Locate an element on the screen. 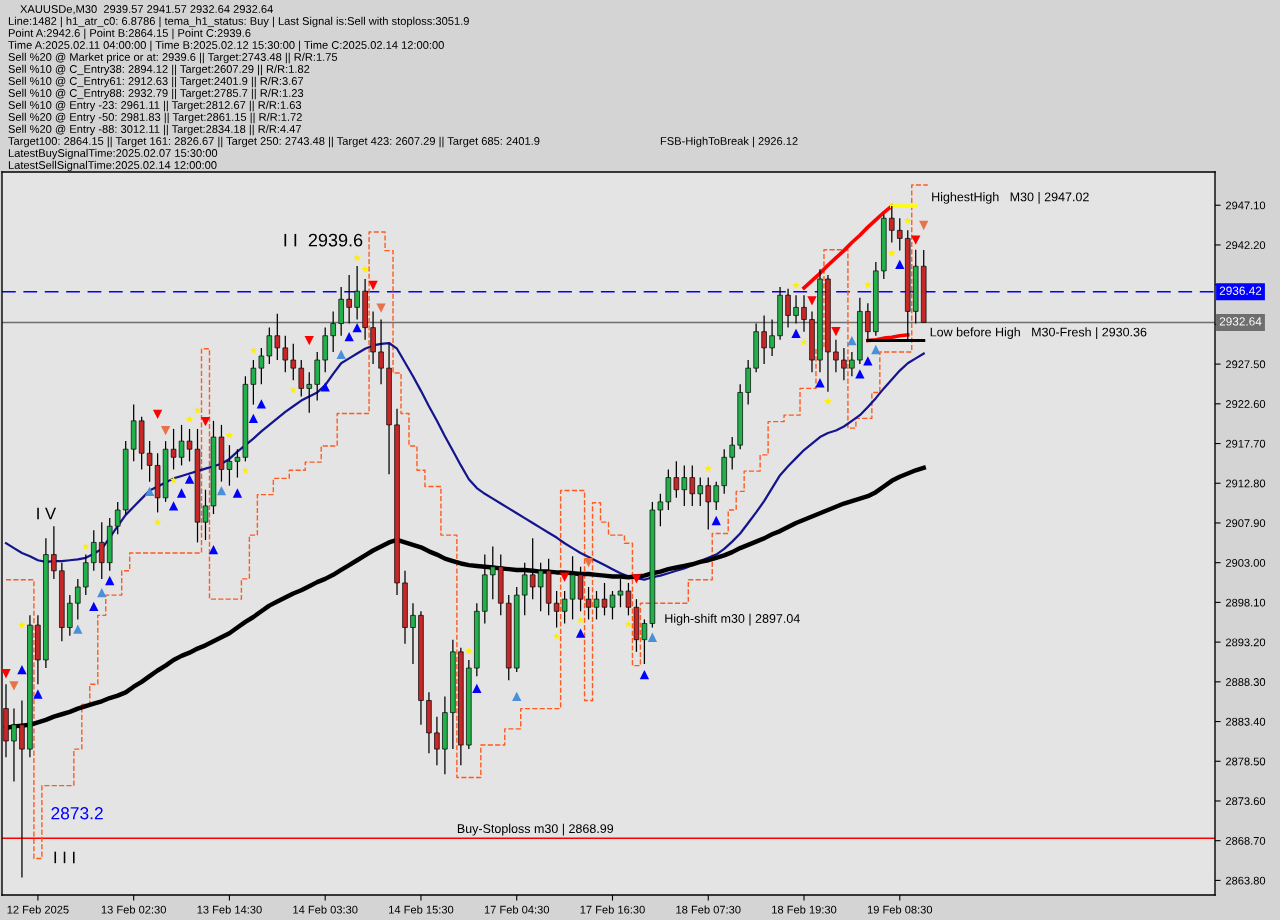 Image resolution: width=1280 pixels, height=920 pixels. y-tick-label: 2893.20 is located at coordinates (1245, 642).